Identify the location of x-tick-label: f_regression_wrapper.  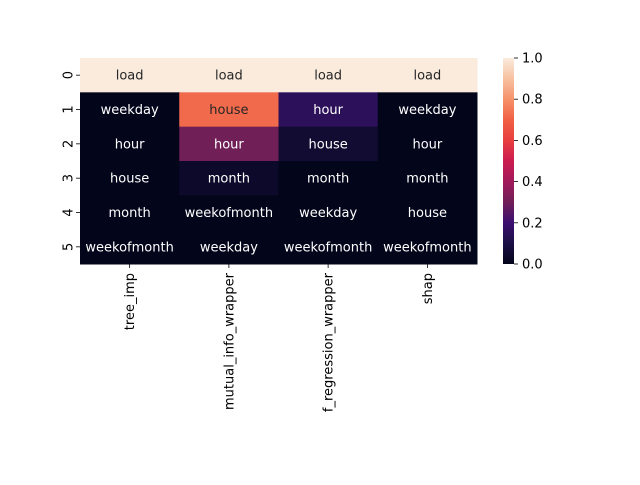
(329, 342).